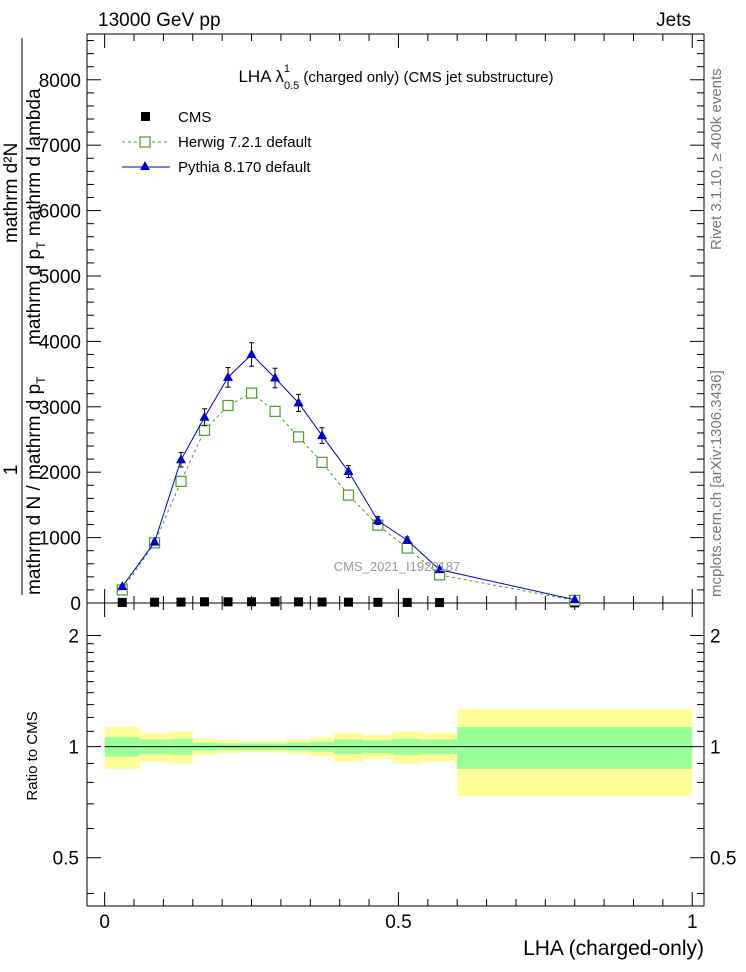  I want to click on x-tick-label: 1, so click(692, 922).